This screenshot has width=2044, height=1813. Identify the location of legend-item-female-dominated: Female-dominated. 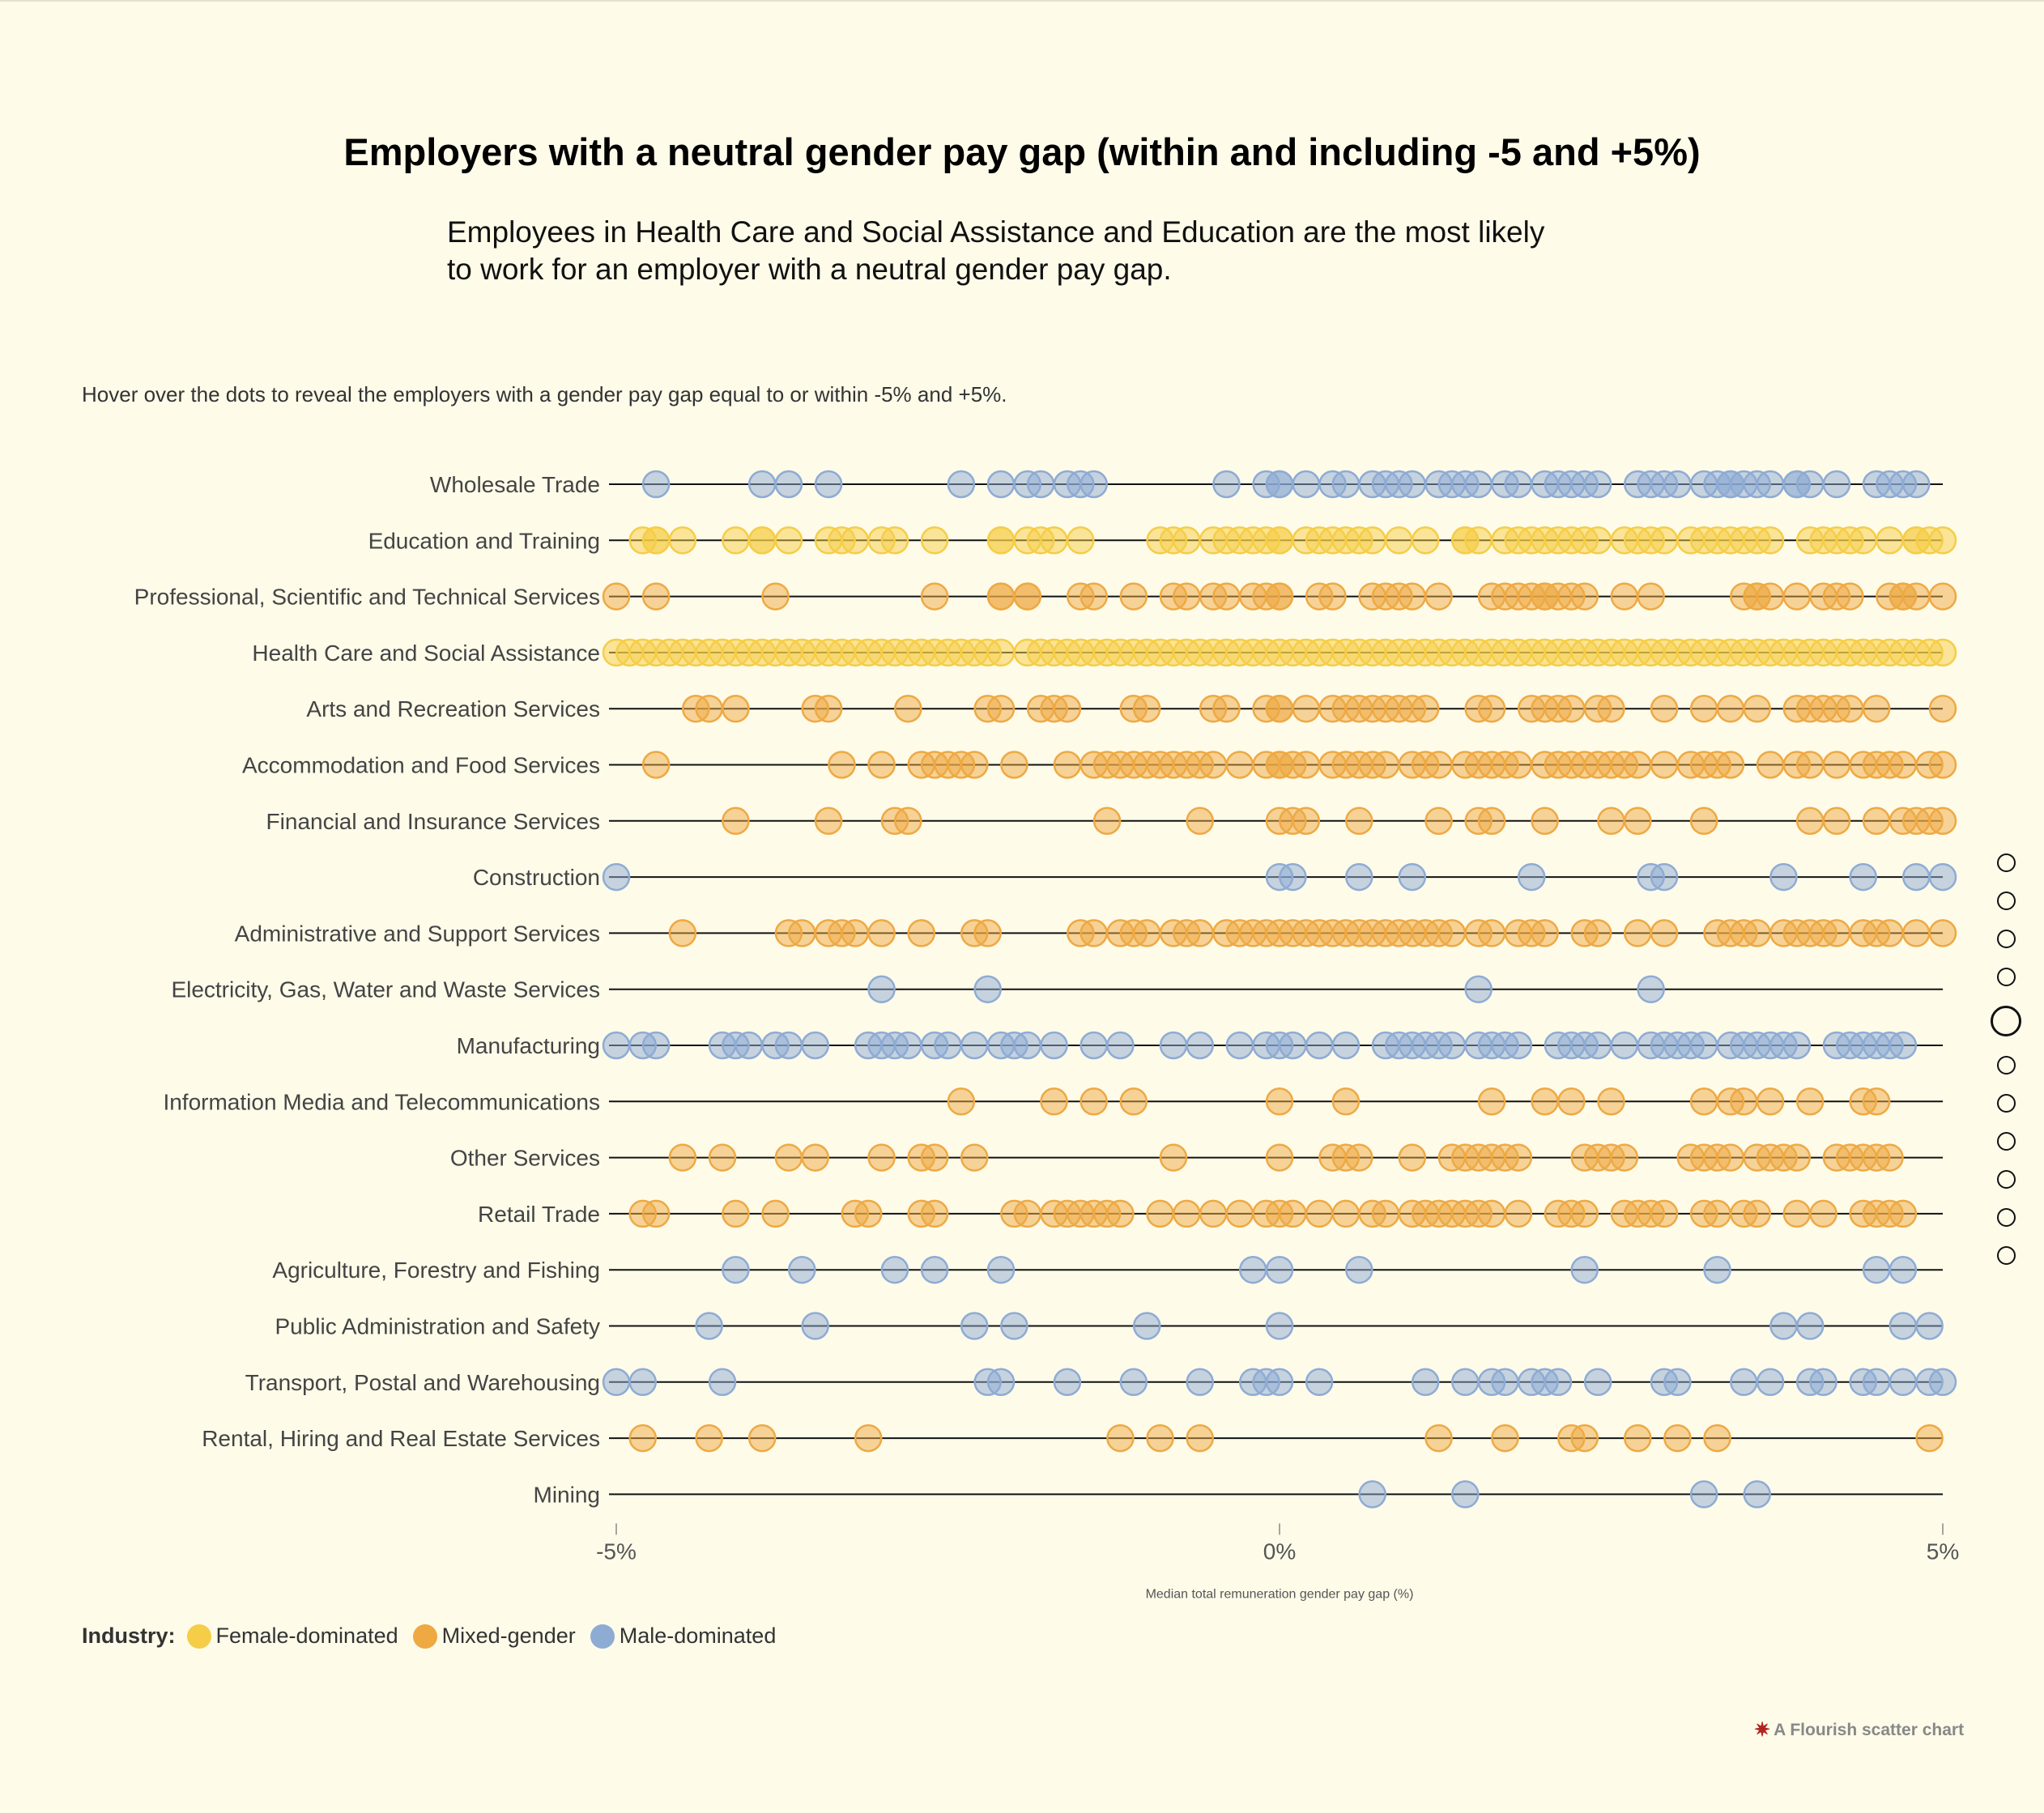
(292, 1636).